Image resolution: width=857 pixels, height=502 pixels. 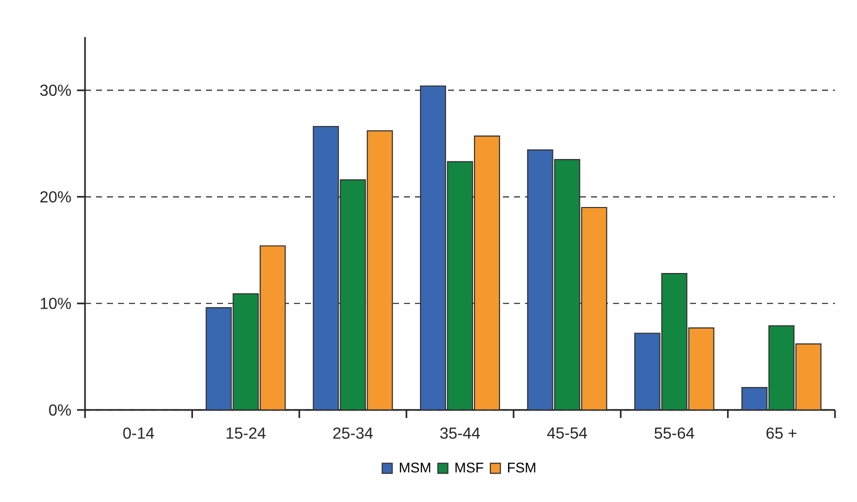 What do you see at coordinates (567, 433) in the screenshot?
I see `x-tick-label: 45-54` at bounding box center [567, 433].